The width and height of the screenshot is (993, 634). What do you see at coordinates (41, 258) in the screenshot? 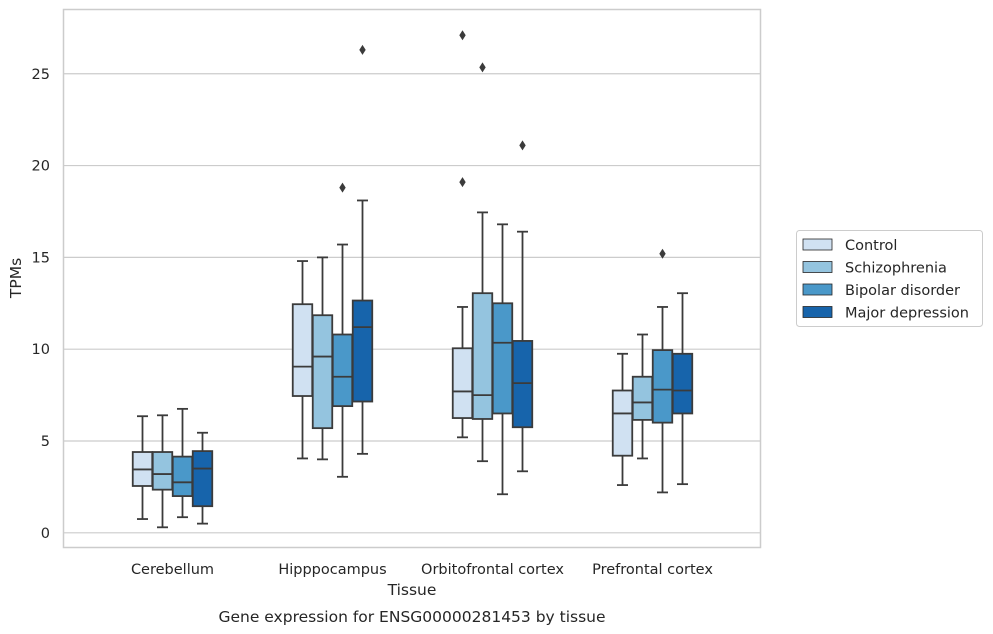
I see `y-tick-label: 15` at bounding box center [41, 258].